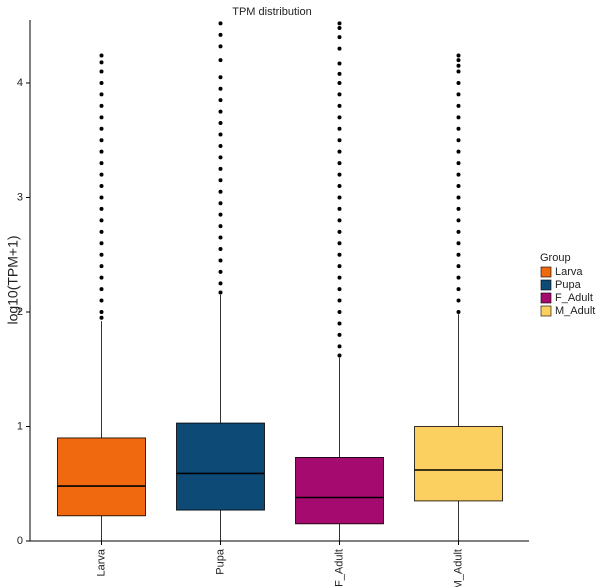  What do you see at coordinates (20, 426) in the screenshot?
I see `y-tick-label: 1` at bounding box center [20, 426].